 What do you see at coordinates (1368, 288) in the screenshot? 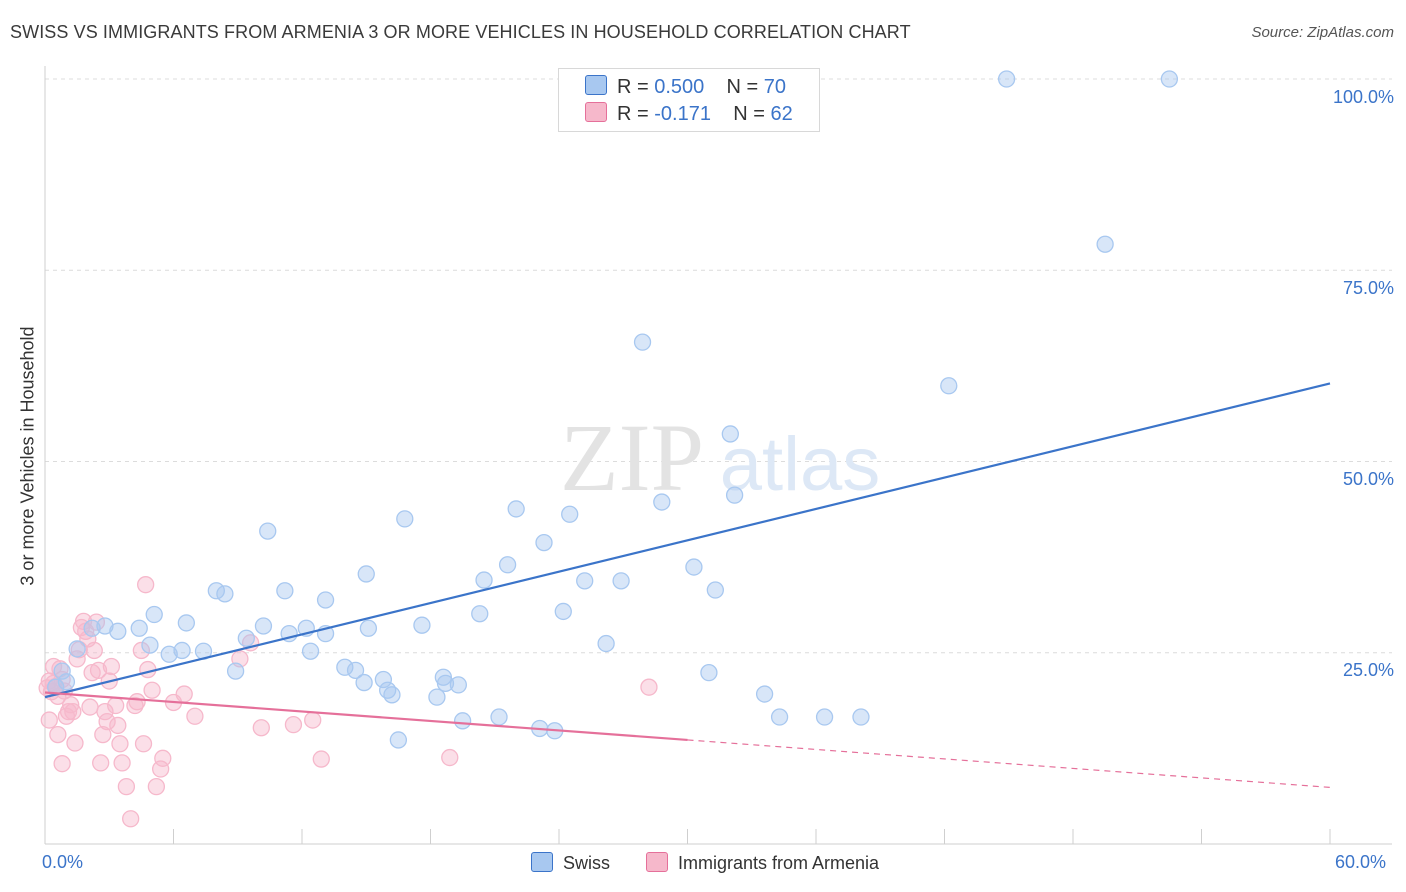
I see `y-tick-75: 75.0%` at bounding box center [1368, 288].